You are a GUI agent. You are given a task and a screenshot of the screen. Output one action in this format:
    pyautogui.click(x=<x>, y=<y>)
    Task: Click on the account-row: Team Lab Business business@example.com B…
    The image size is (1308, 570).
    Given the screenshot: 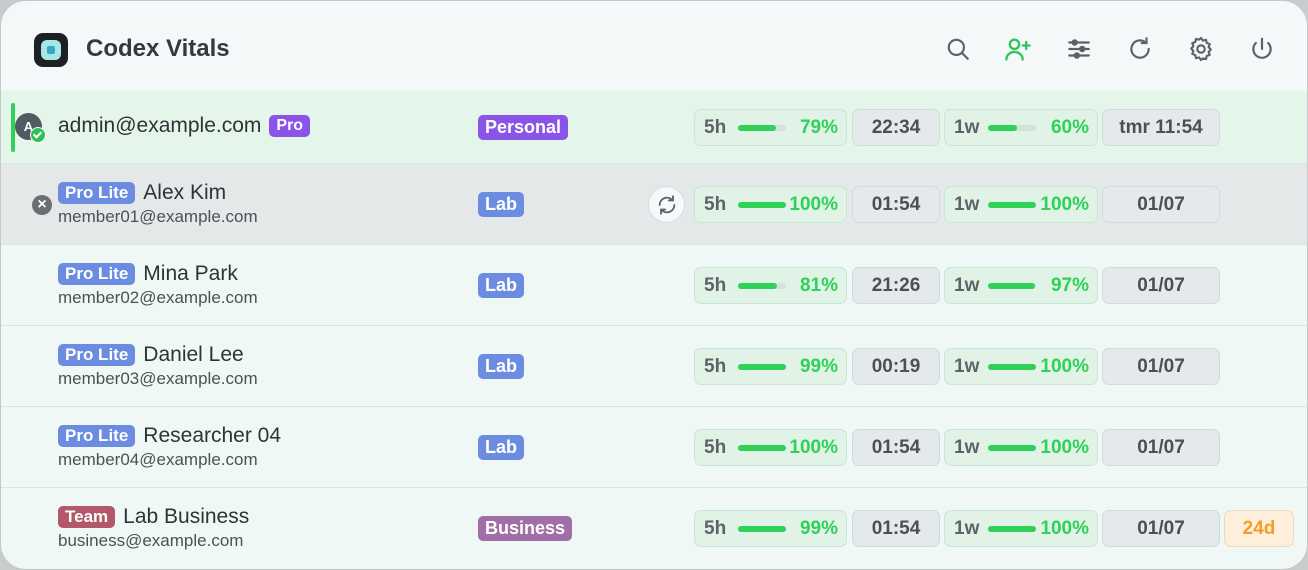 What is the action you would take?
    pyautogui.click(x=654, y=528)
    